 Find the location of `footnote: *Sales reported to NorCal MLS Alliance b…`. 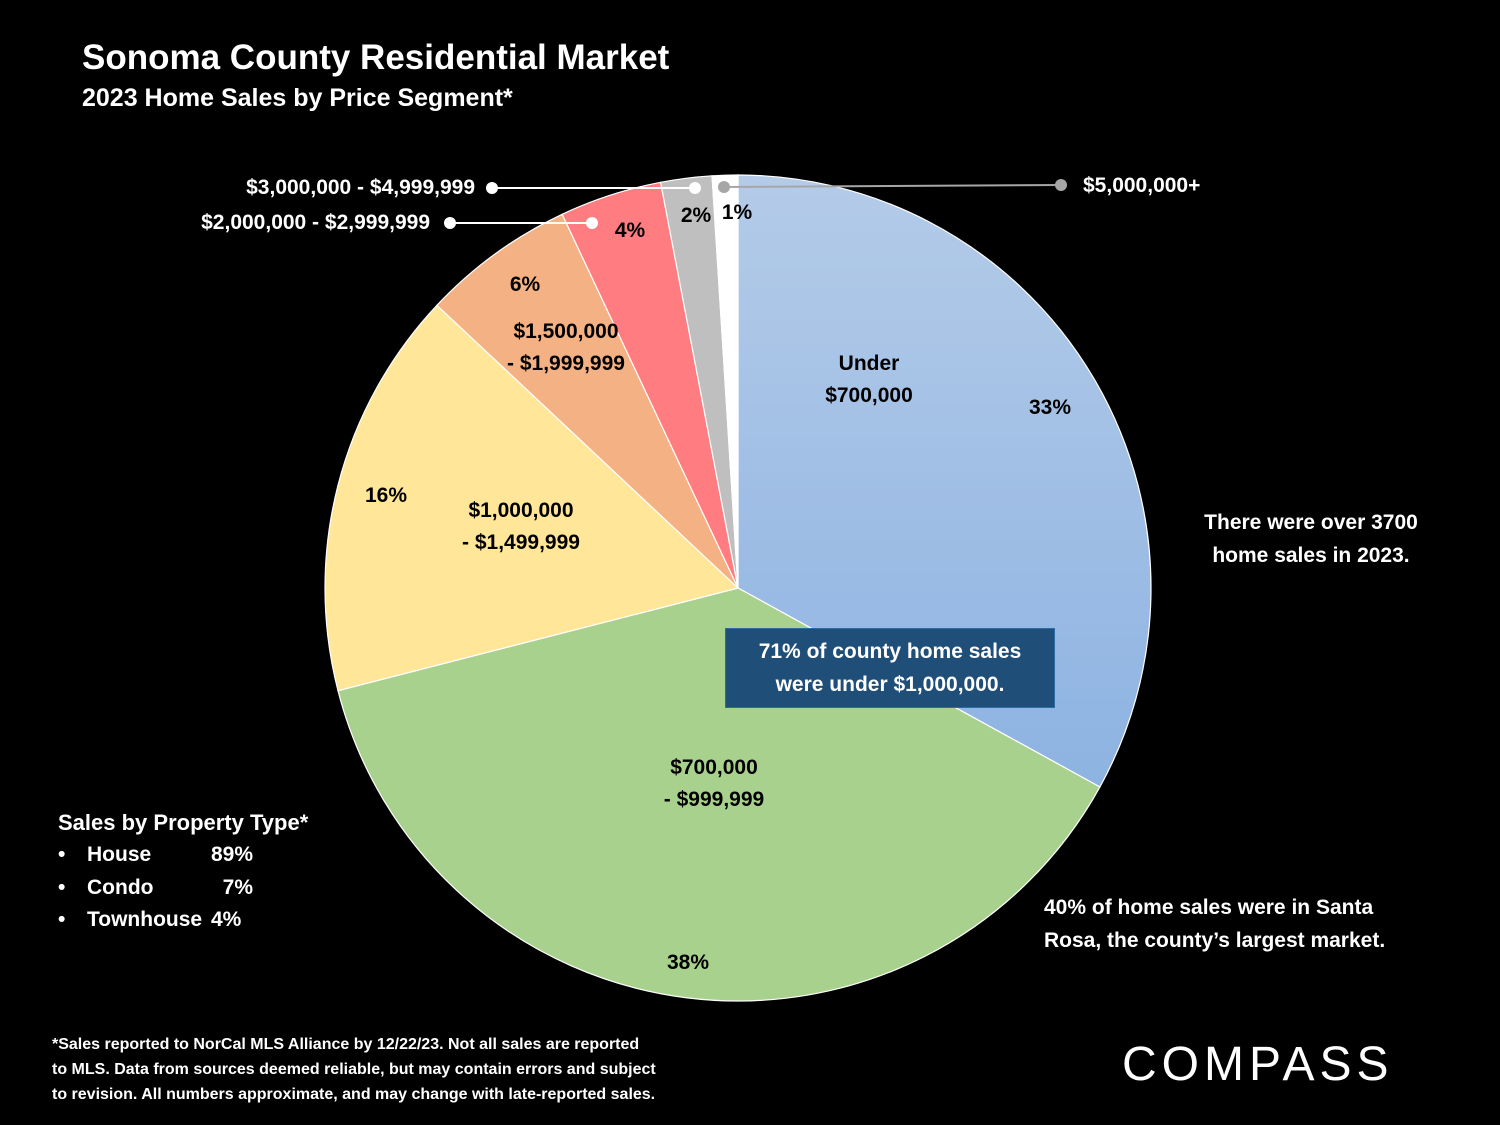

footnote: *Sales reported to NorCal MLS Alliance b… is located at coordinates (354, 1069).